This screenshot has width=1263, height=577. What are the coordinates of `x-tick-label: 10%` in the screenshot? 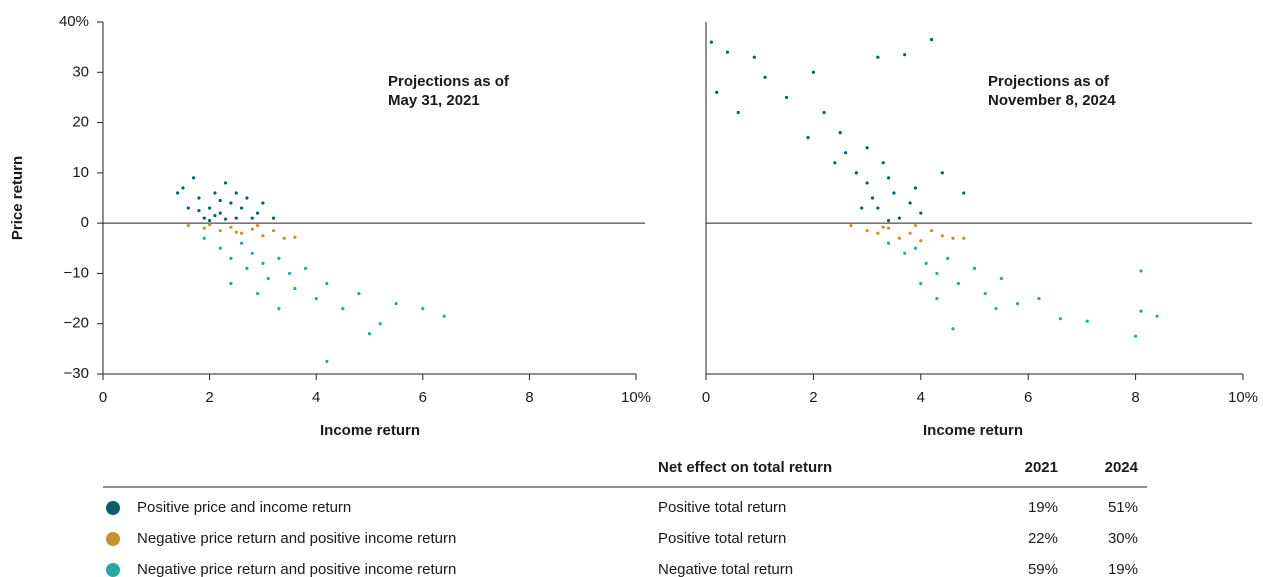 It's located at (636, 397).